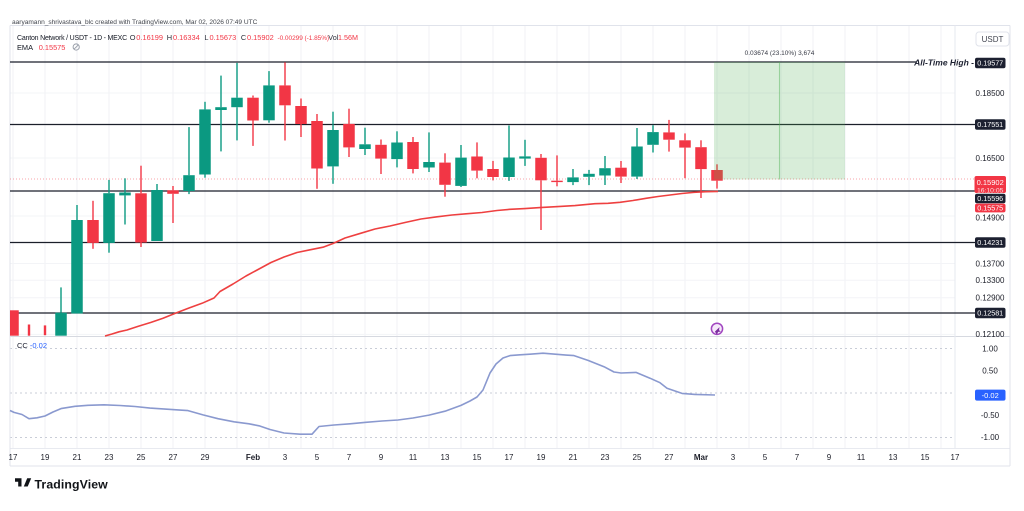  Describe the element at coordinates (333, 37) in the screenshot. I see `svg-text: Vol` at that location.